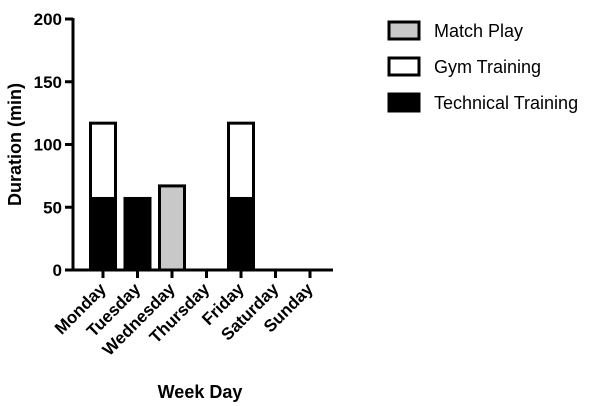  I want to click on bar-wednesday-match-play, so click(172, 228).